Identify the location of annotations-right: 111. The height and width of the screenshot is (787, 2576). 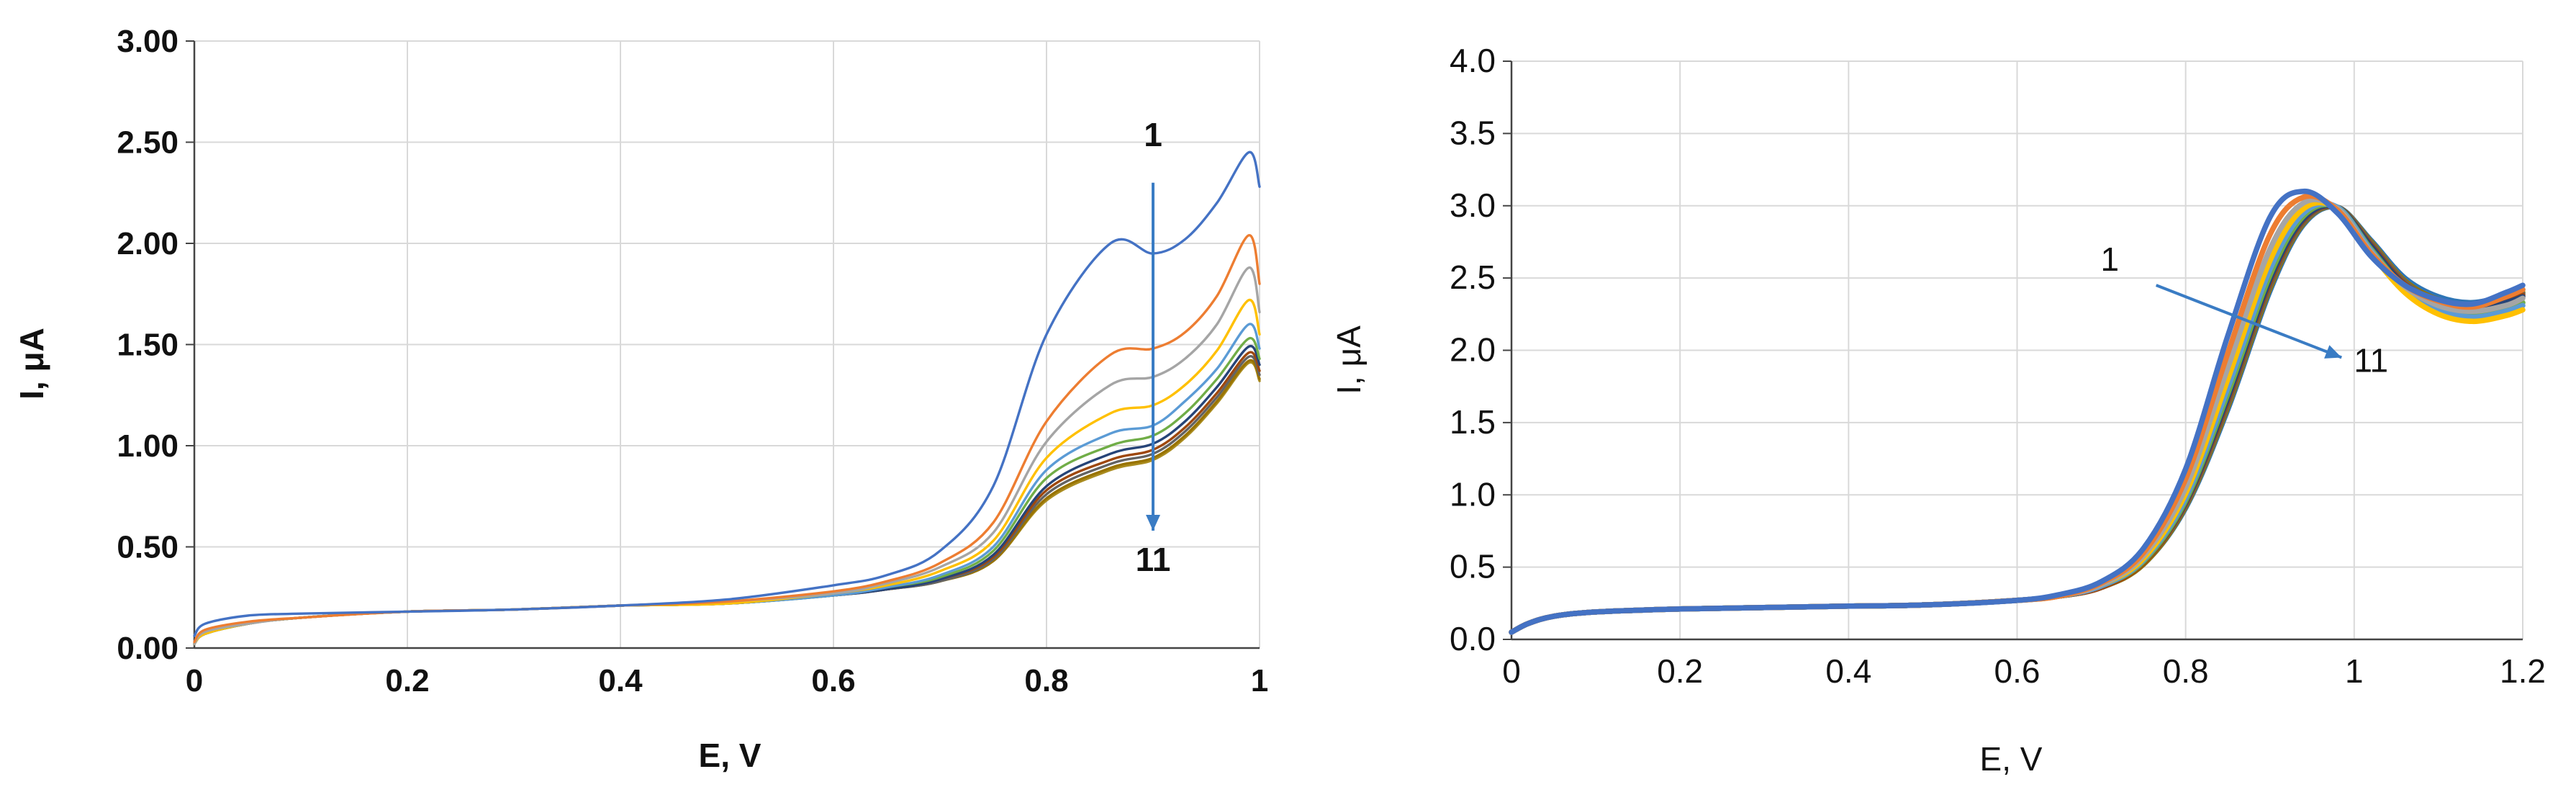
(2244, 309).